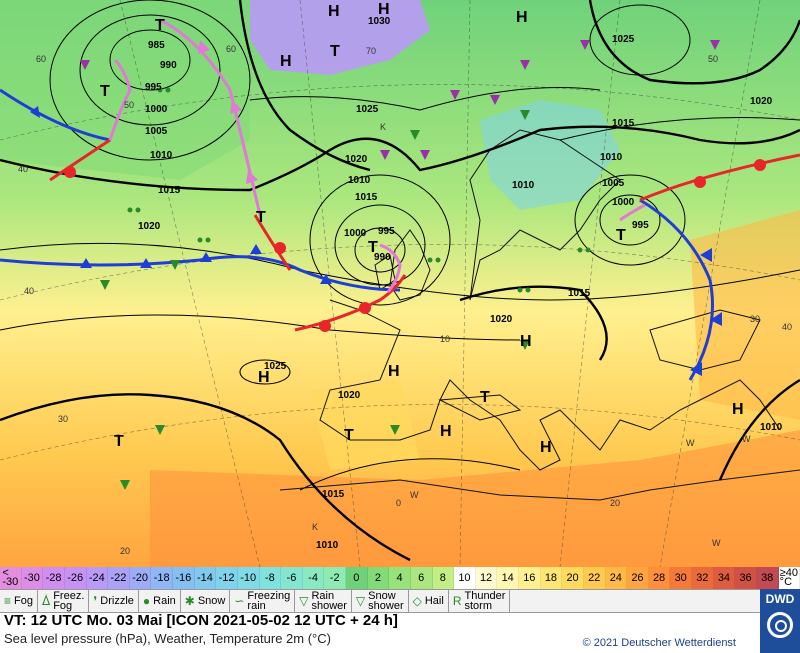 Image resolution: width=800 pixels, height=653 pixels. I want to click on legend-swatch: -16, so click(184, 578).